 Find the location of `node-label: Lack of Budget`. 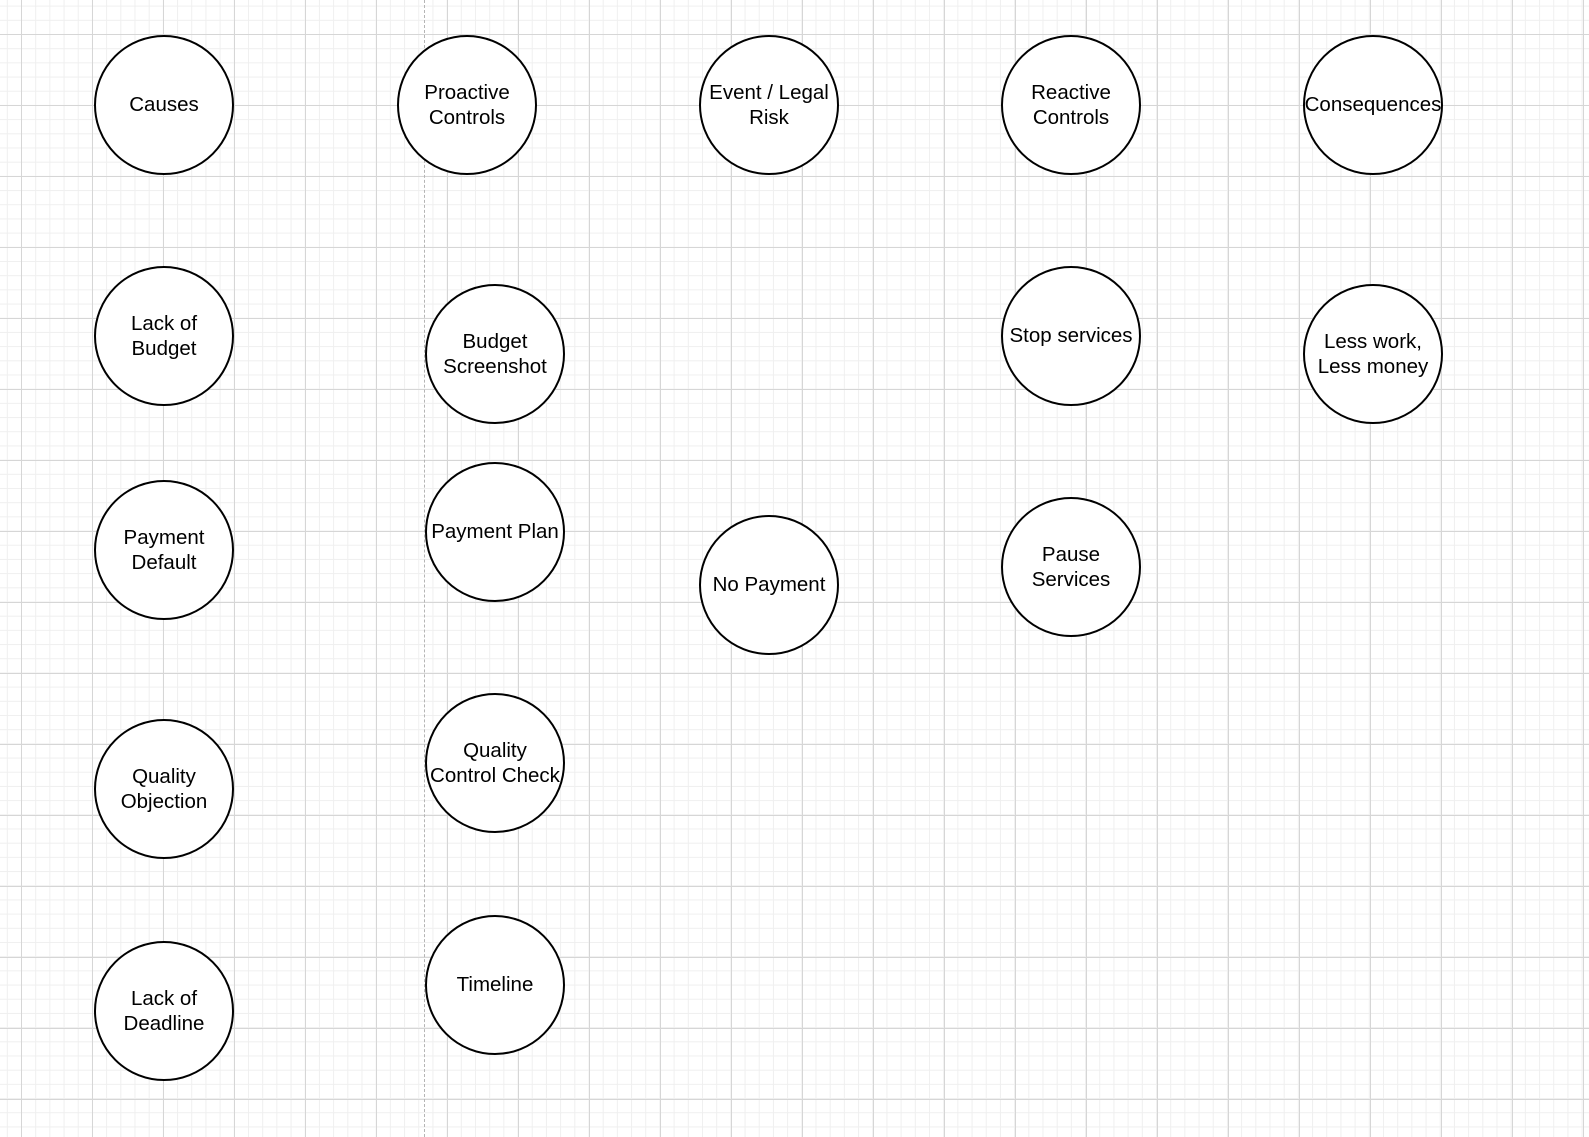

node-label: Lack of Budget is located at coordinates (164, 336).